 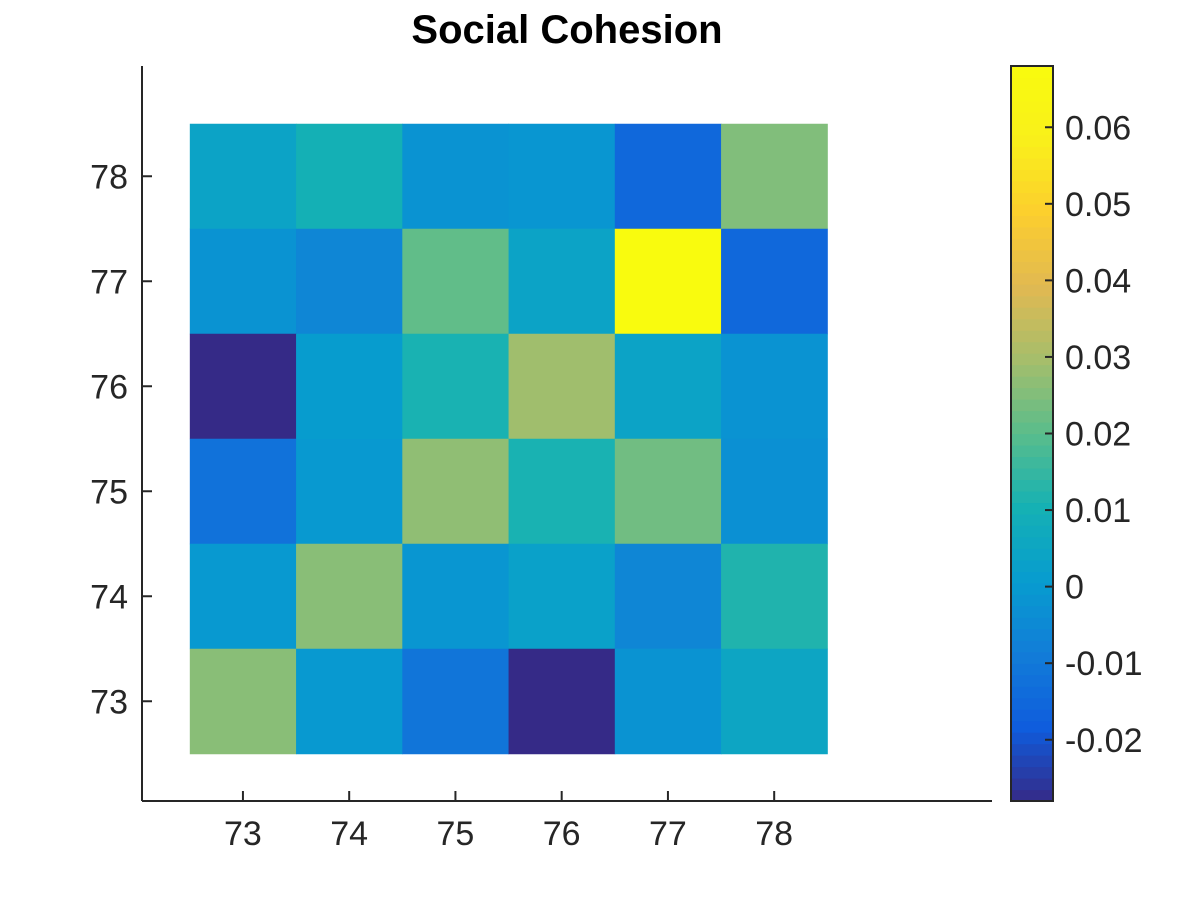 I want to click on y-tick-label: 74, so click(x=109, y=597).